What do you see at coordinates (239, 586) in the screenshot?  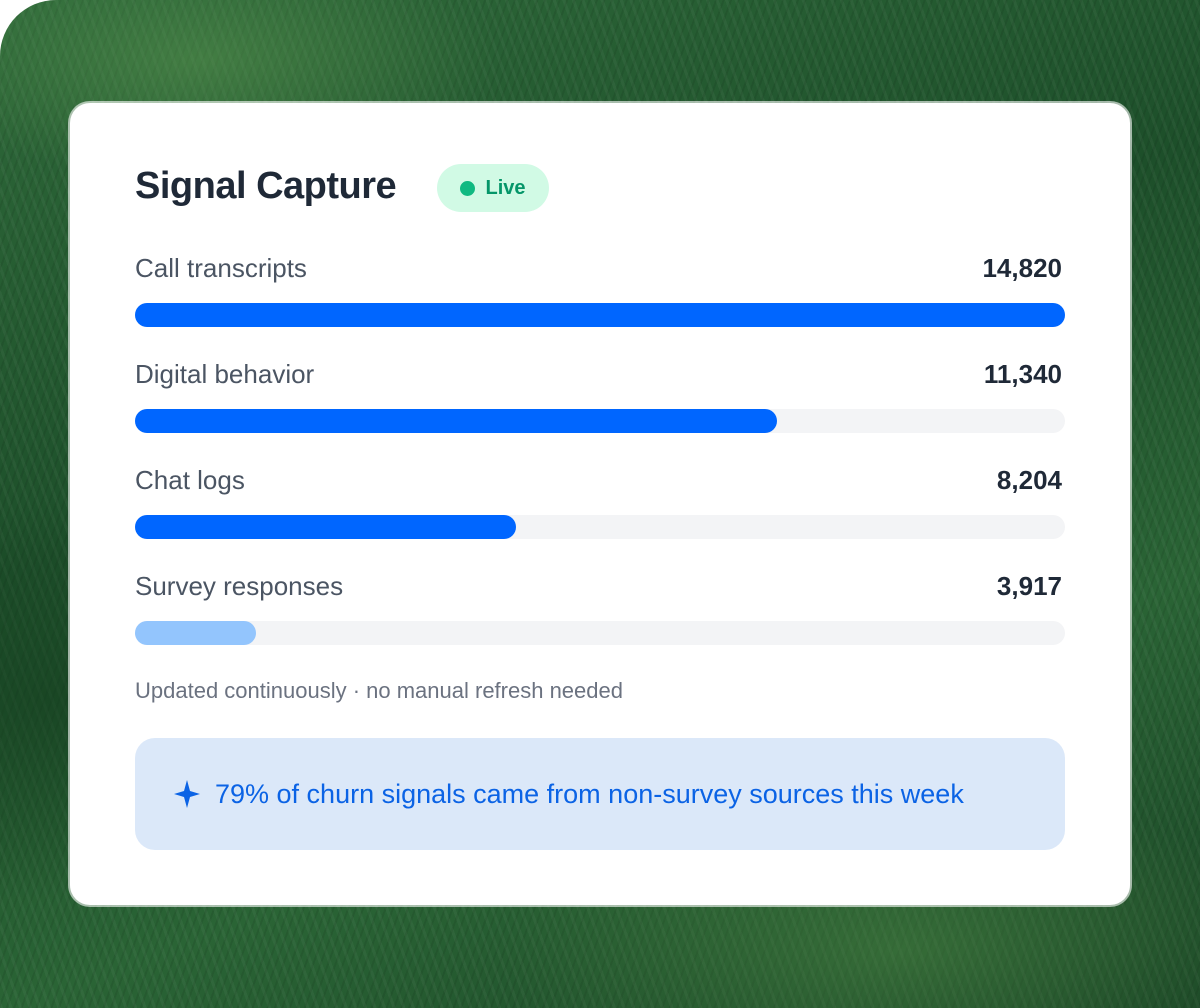 I see `metric-label: Survey responses` at bounding box center [239, 586].